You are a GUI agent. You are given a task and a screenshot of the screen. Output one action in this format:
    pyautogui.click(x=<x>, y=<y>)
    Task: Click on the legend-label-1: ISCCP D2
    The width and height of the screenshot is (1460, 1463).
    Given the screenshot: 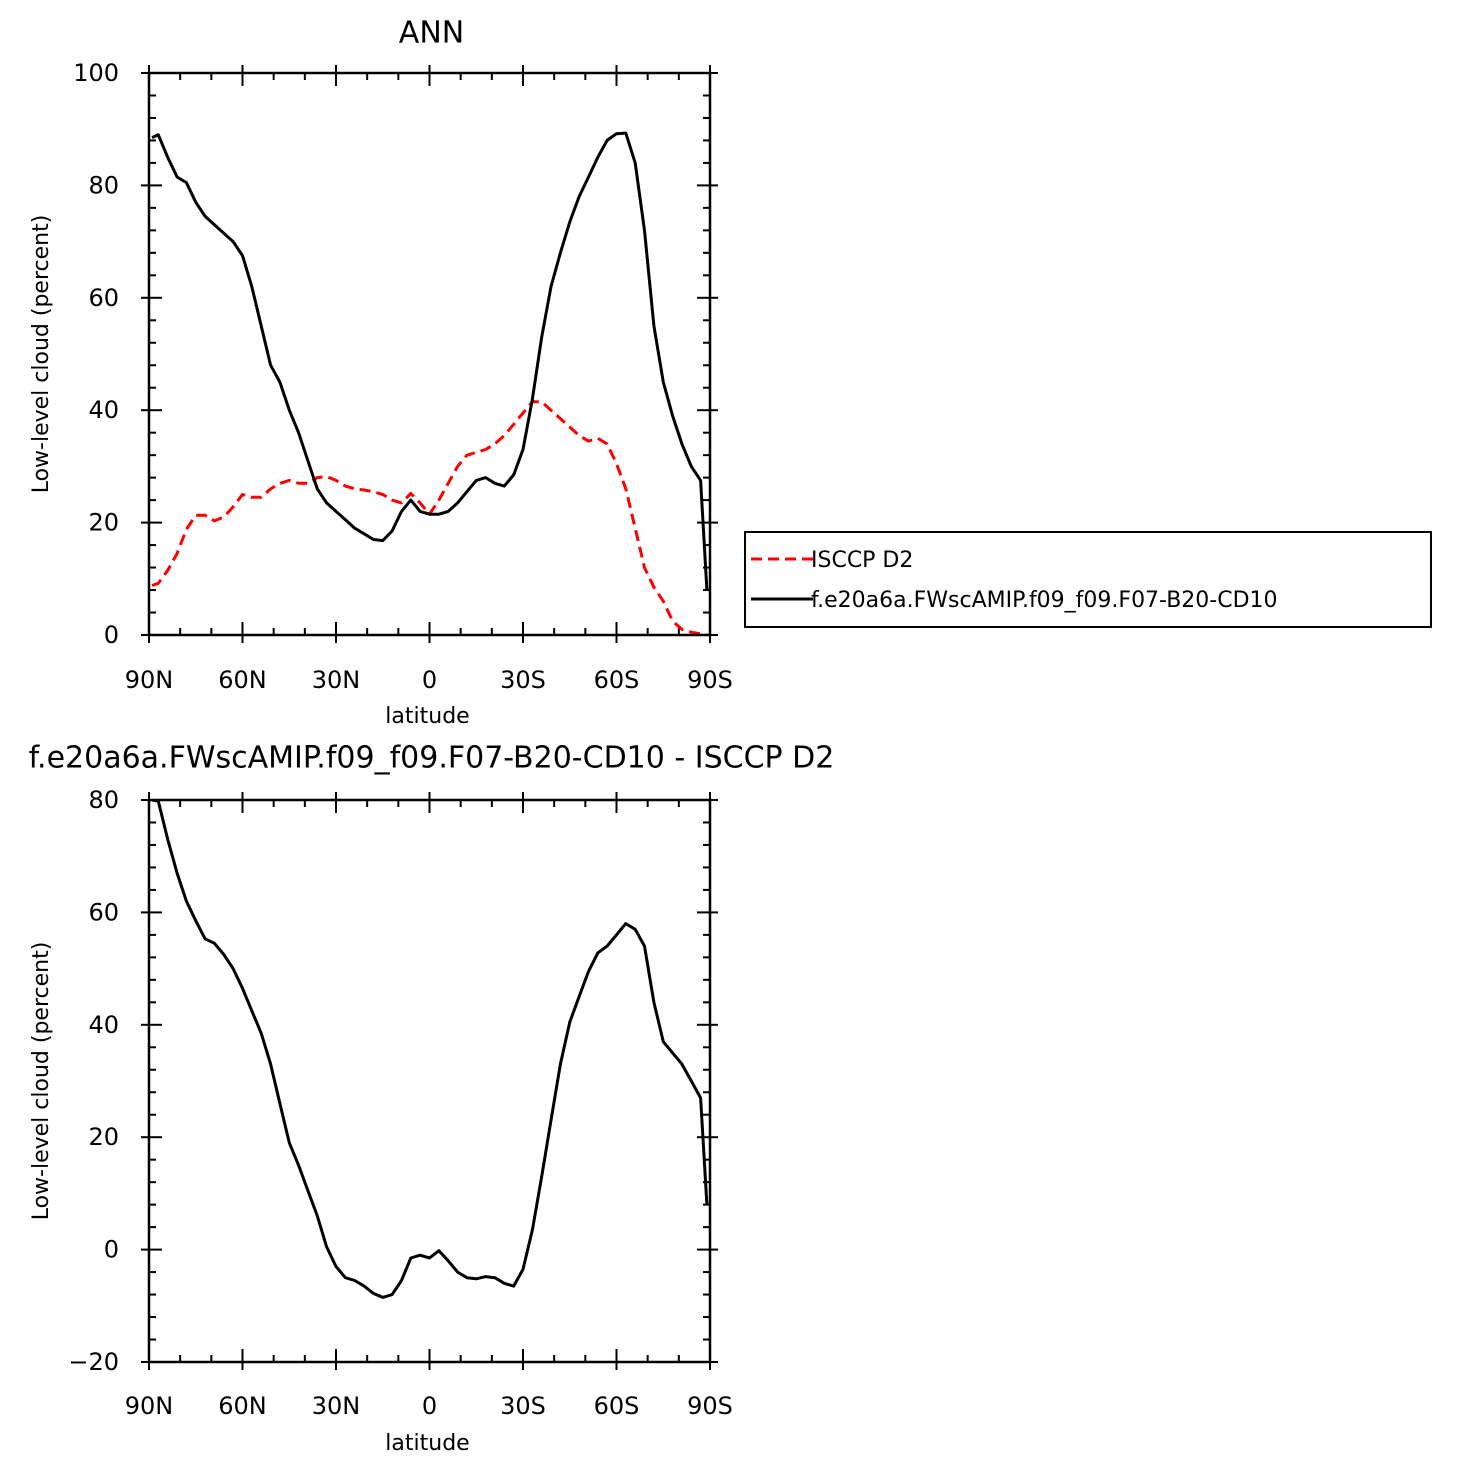 What is the action you would take?
    pyautogui.click(x=862, y=560)
    